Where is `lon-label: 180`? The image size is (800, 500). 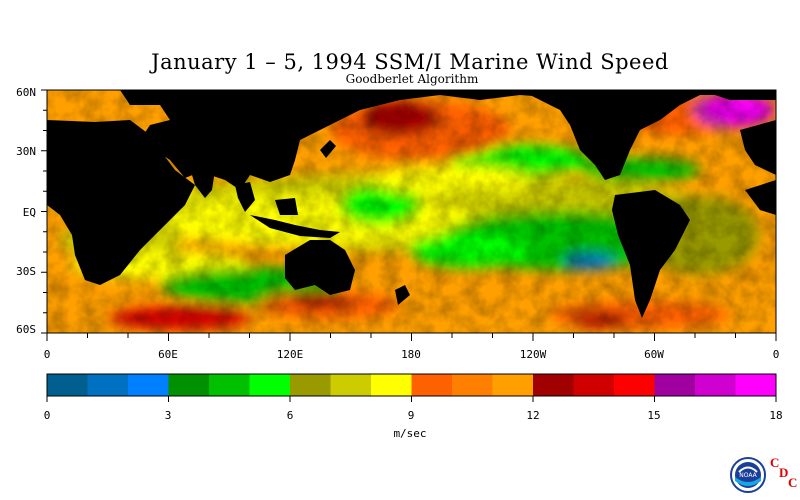
lon-label: 180 is located at coordinates (411, 354).